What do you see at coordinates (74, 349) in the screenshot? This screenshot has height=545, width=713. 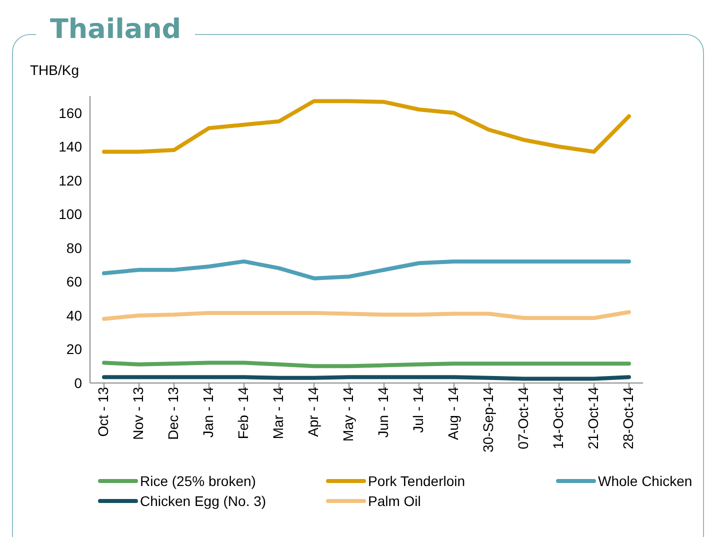 I see `y-tick-label: 20` at bounding box center [74, 349].